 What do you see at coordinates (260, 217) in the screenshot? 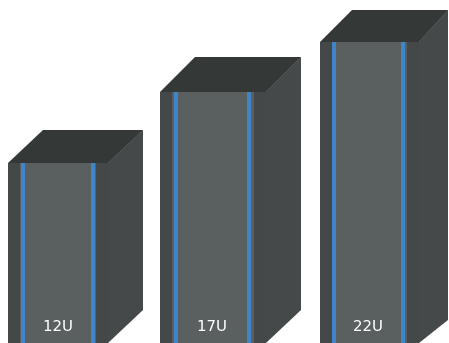
I see `rack-17u-right-frame` at bounding box center [260, 217].